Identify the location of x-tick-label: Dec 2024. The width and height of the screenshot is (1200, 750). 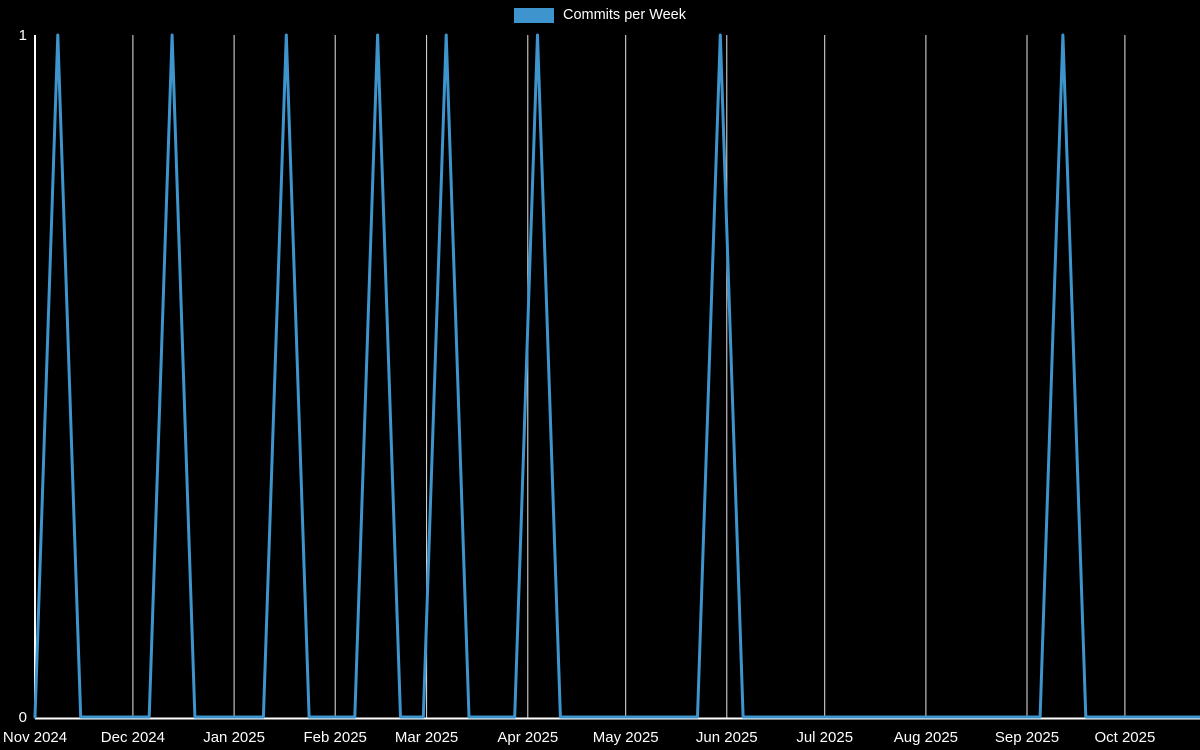
(133, 737).